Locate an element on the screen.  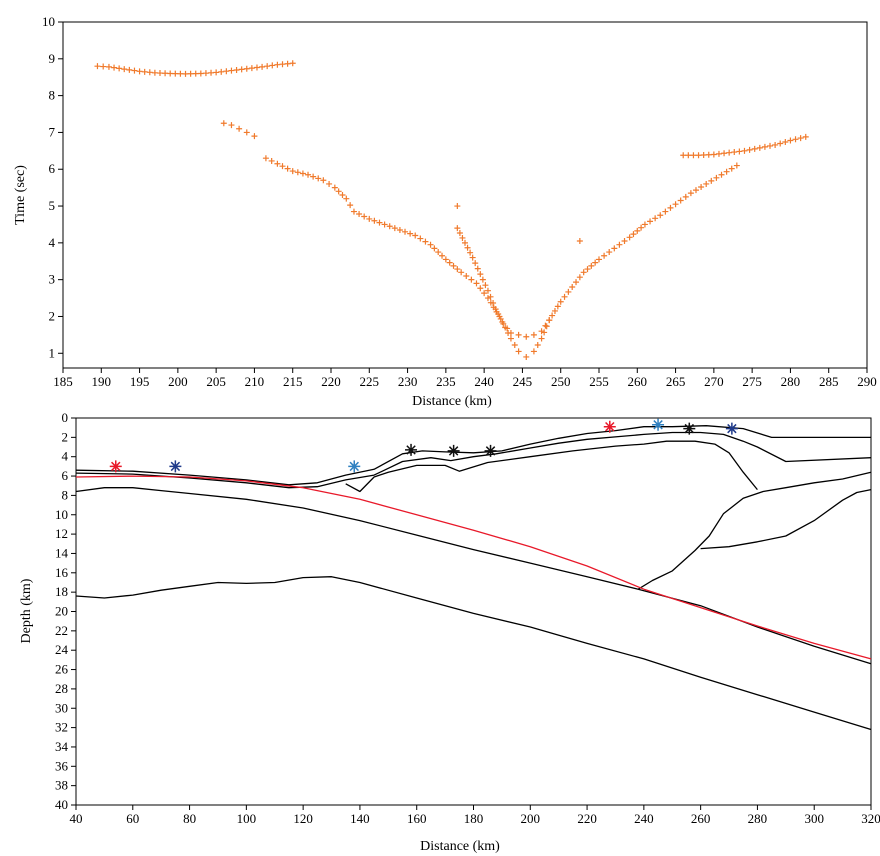
y-tick-label: 40 is located at coordinates (61, 804).